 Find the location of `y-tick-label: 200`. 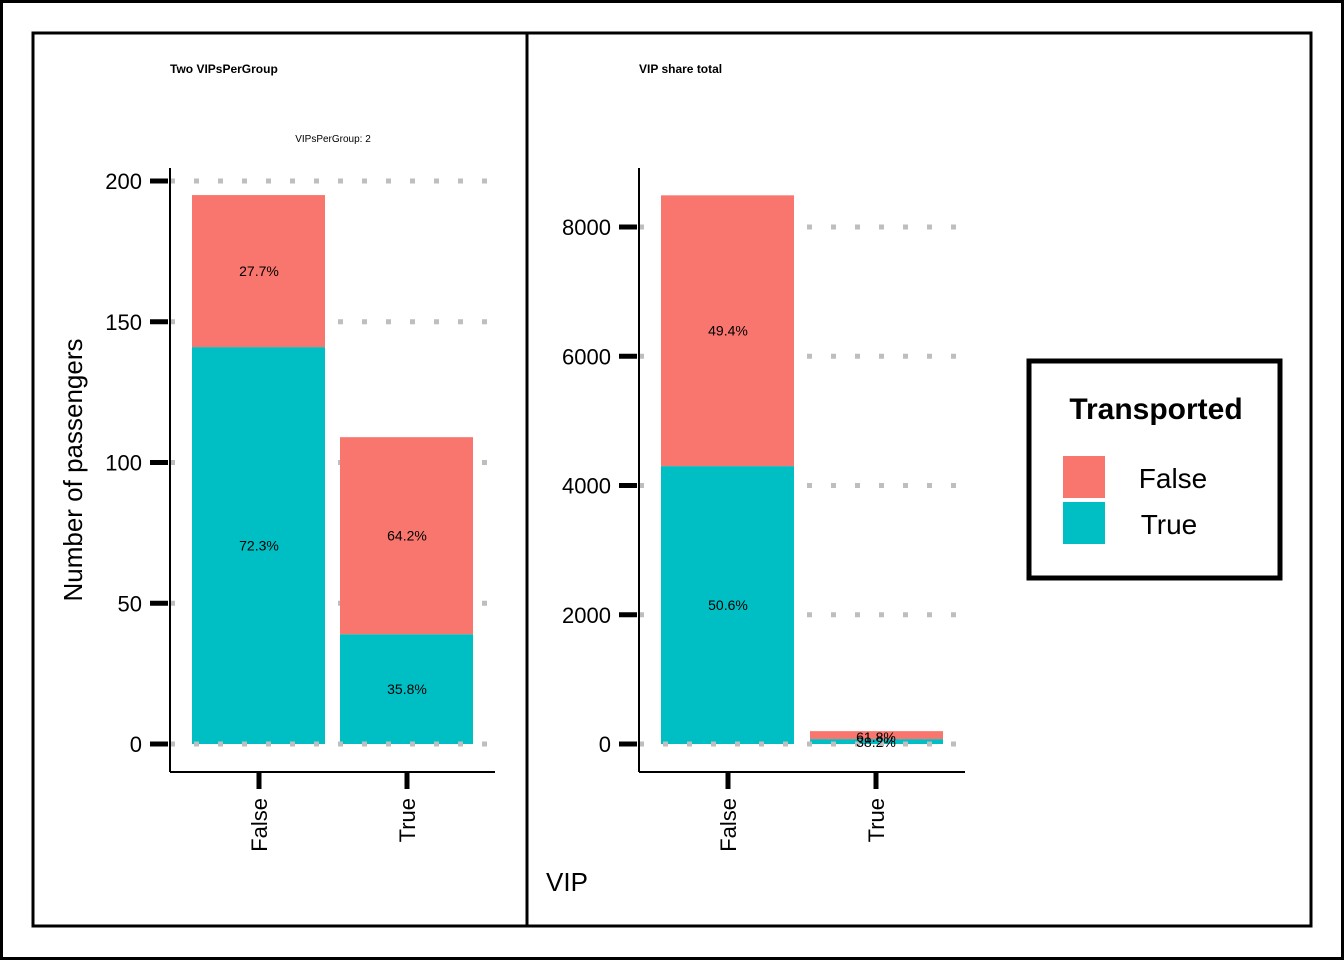

y-tick-label: 200 is located at coordinates (123, 181).